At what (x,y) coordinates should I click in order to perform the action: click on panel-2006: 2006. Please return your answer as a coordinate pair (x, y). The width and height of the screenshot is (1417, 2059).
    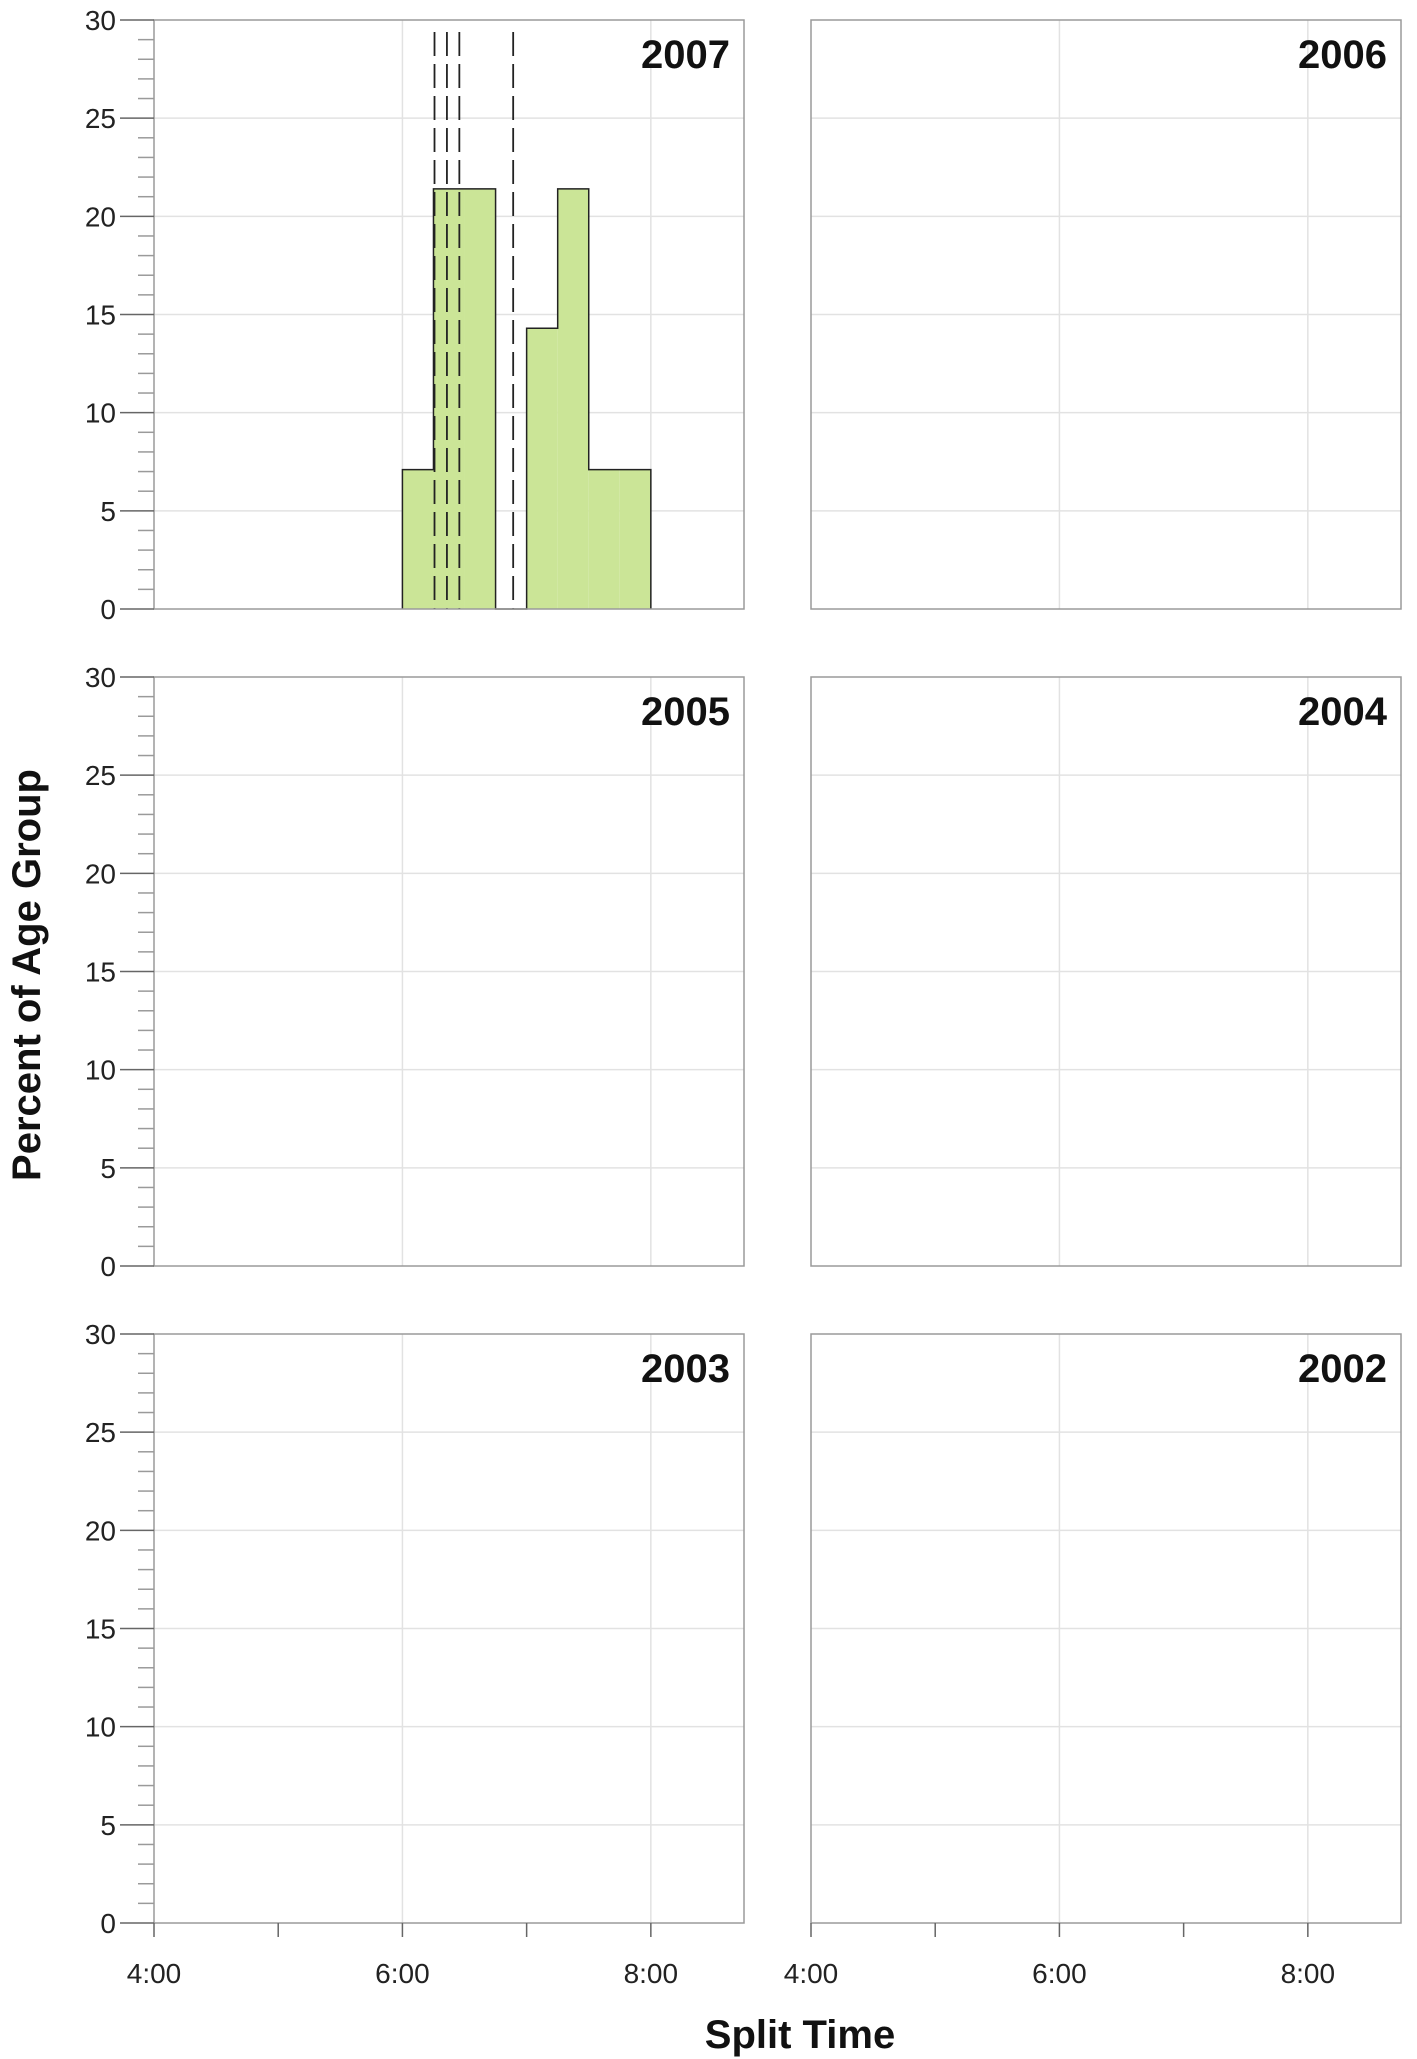
    Looking at the image, I should click on (1106, 314).